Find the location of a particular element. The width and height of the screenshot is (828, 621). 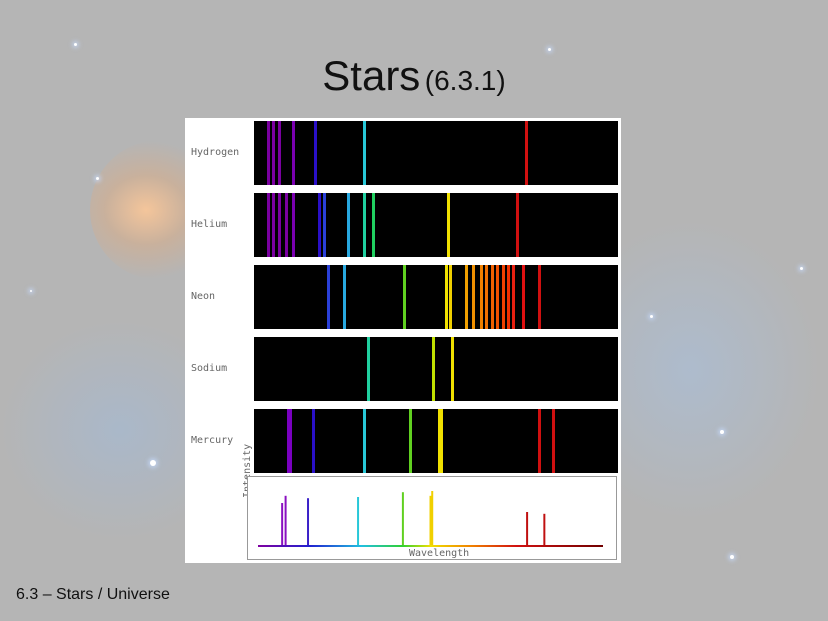

graph-x-axis-label: Wavelength is located at coordinates (439, 553).